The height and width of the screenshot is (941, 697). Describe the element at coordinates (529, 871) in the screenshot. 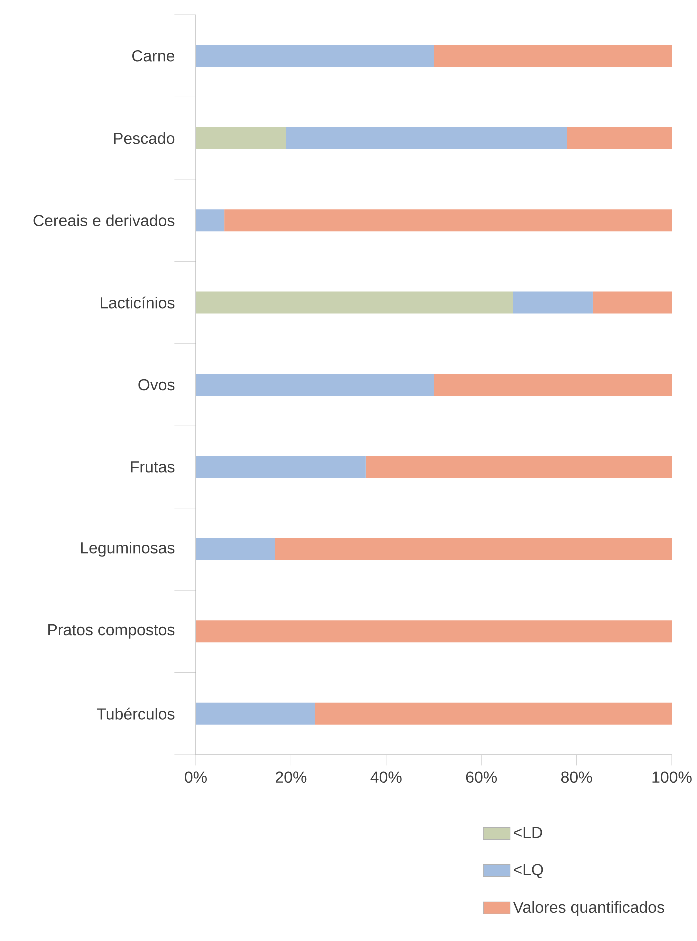

I see `legend-label: <LQ` at that location.